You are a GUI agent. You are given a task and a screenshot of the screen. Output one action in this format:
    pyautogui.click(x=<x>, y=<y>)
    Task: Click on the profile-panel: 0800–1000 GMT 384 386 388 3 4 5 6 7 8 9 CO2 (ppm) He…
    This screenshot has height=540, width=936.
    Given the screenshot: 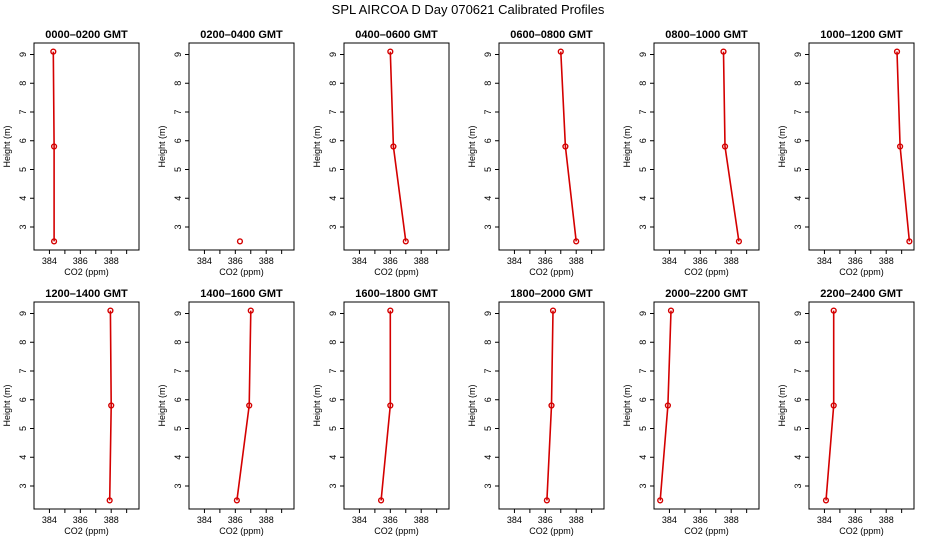 What is the action you would take?
    pyautogui.click(x=691, y=153)
    